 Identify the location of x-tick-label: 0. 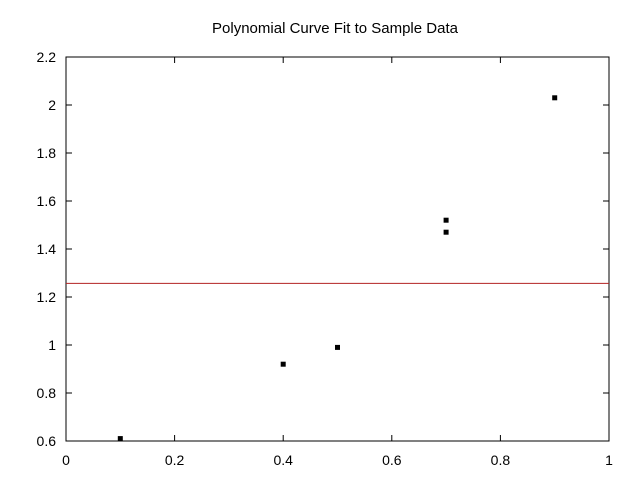
(66, 460).